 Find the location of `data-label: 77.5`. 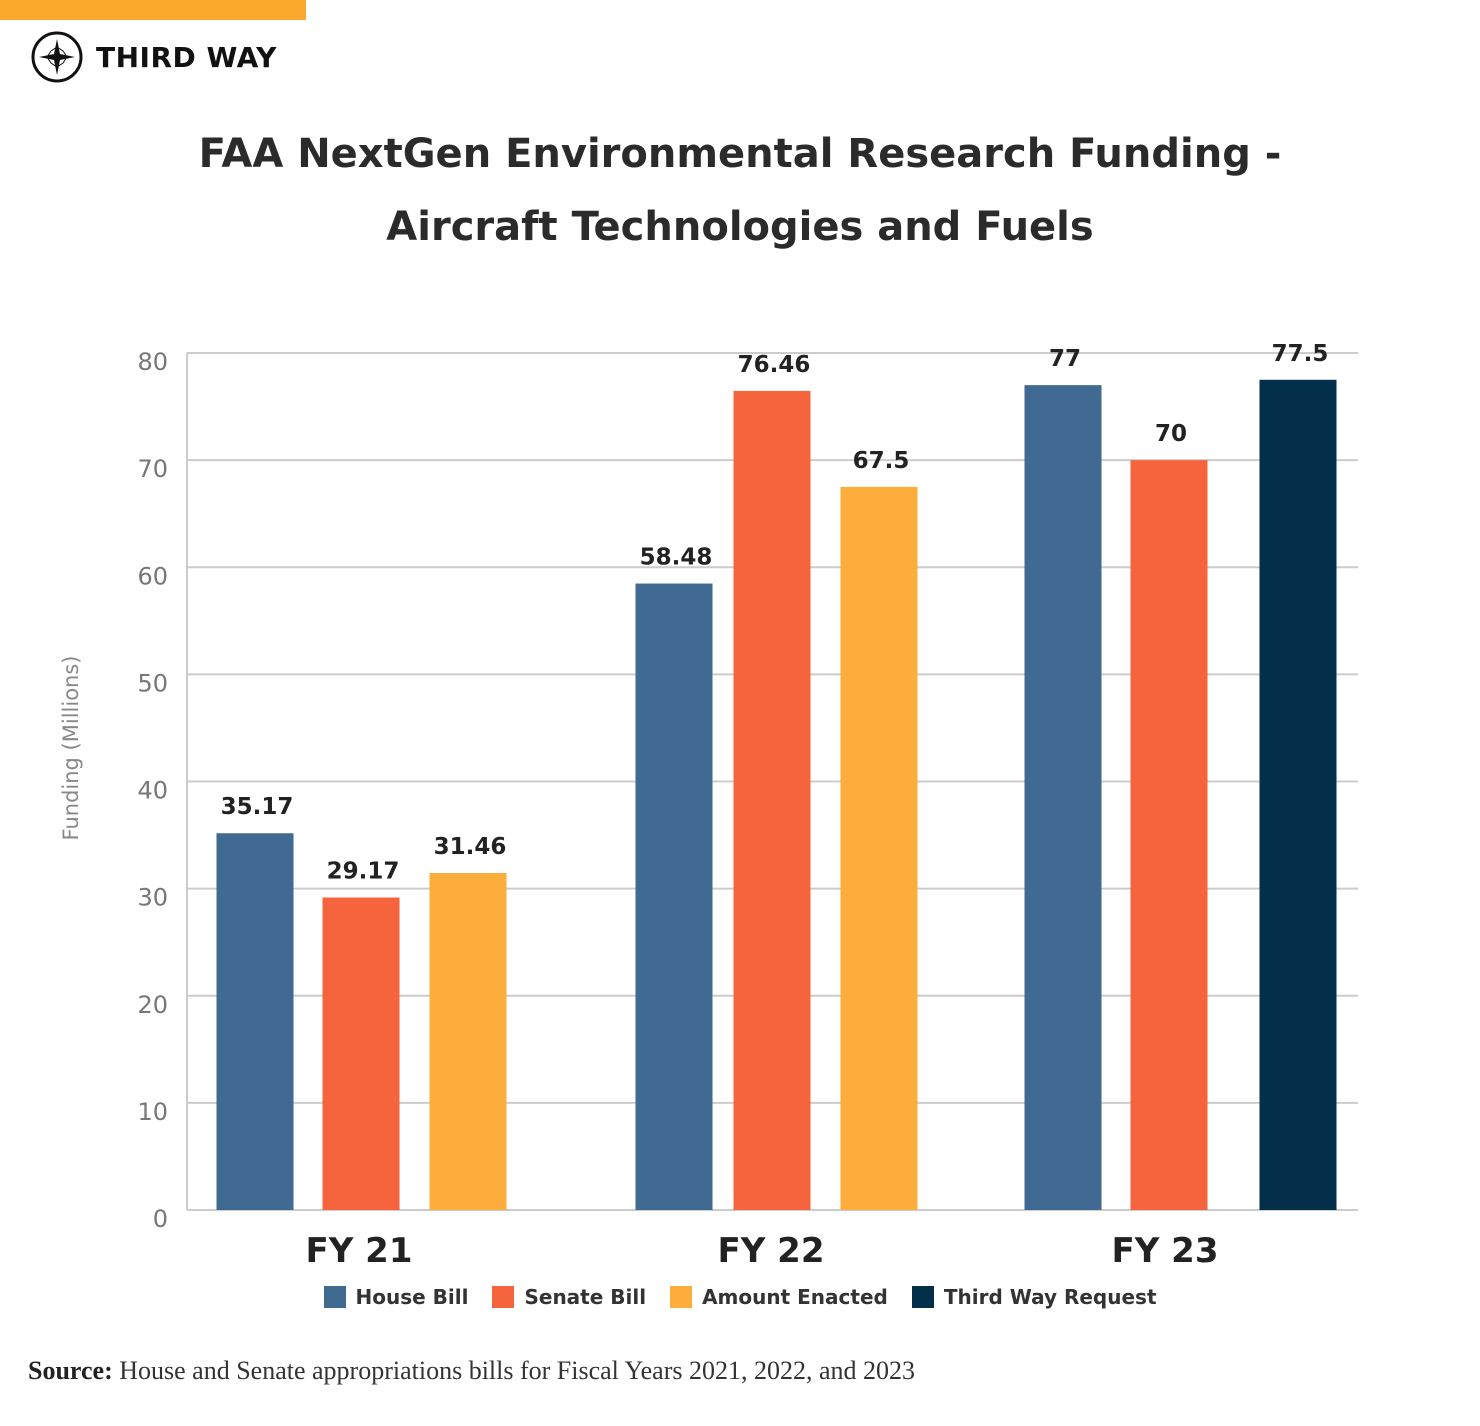

data-label: 77.5 is located at coordinates (1300, 354).